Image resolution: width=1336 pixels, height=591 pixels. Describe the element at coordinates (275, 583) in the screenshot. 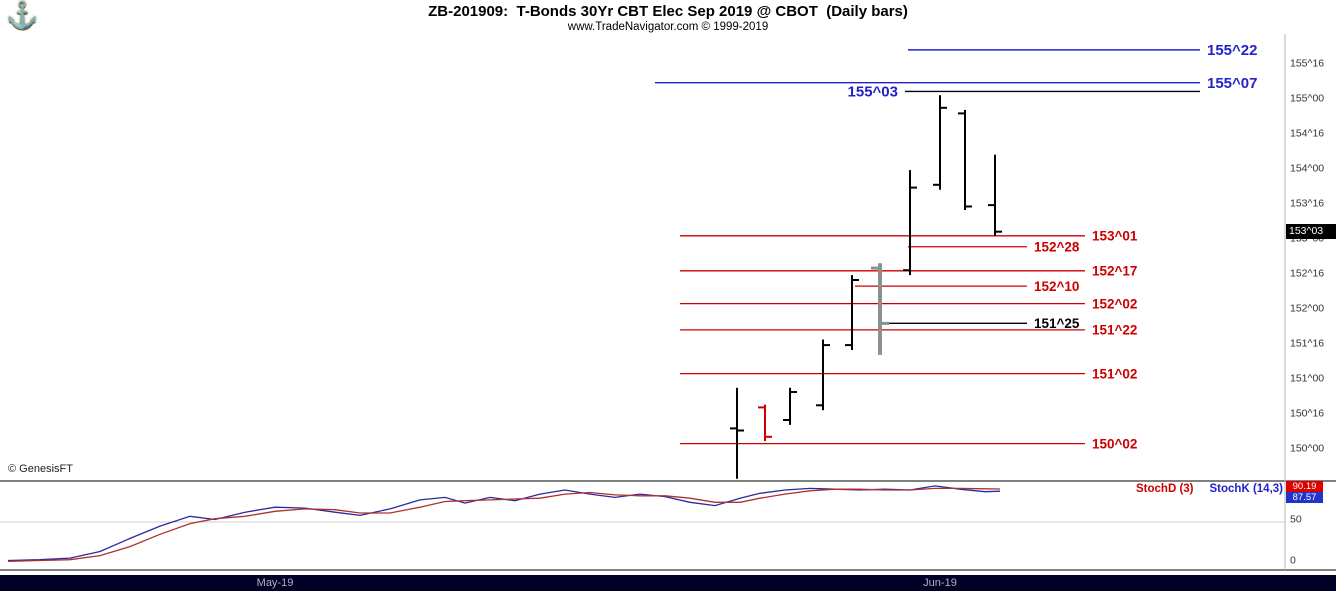

I see `date-axis-label: May-19` at that location.